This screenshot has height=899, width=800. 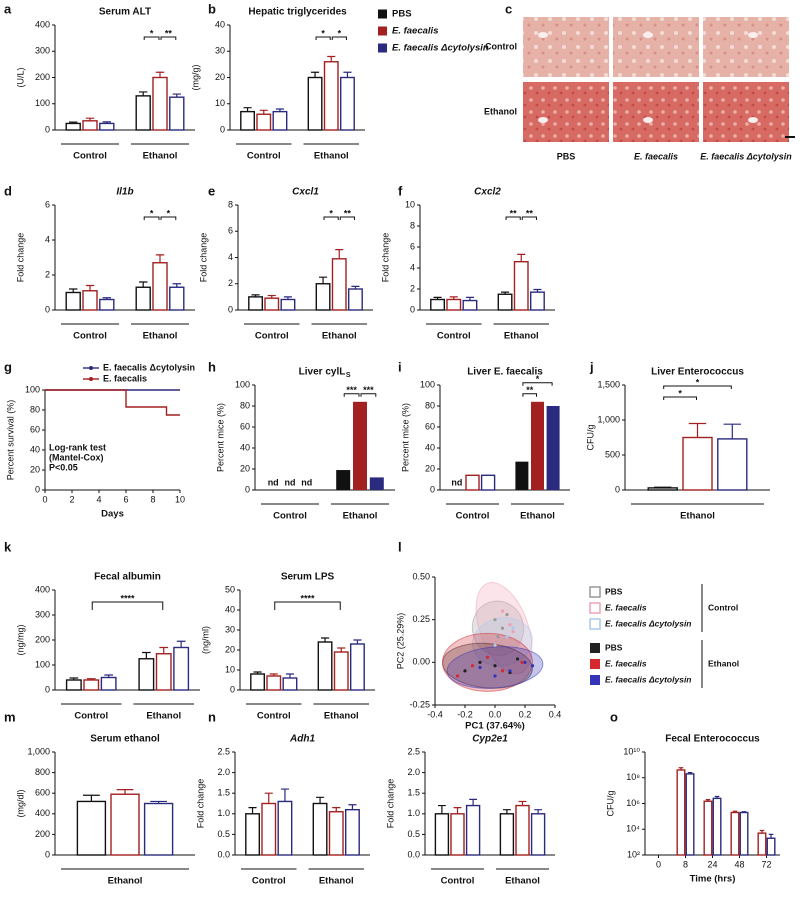 What do you see at coordinates (712, 739) in the screenshot?
I see `chart-title: Fecal Enterococcus` at bounding box center [712, 739].